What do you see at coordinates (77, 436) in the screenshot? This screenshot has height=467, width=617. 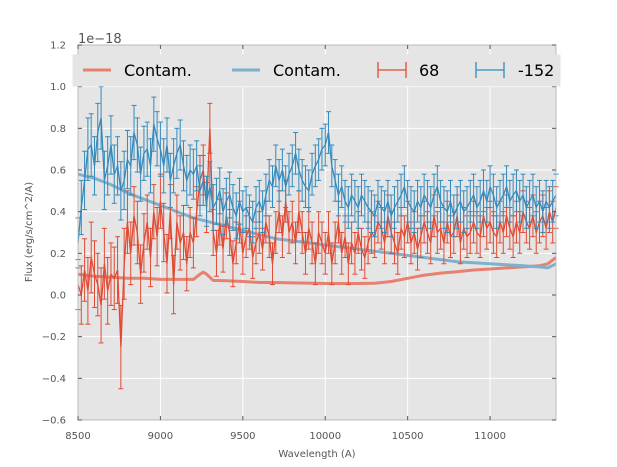 I see `x-tick-label: 8500` at bounding box center [77, 436].